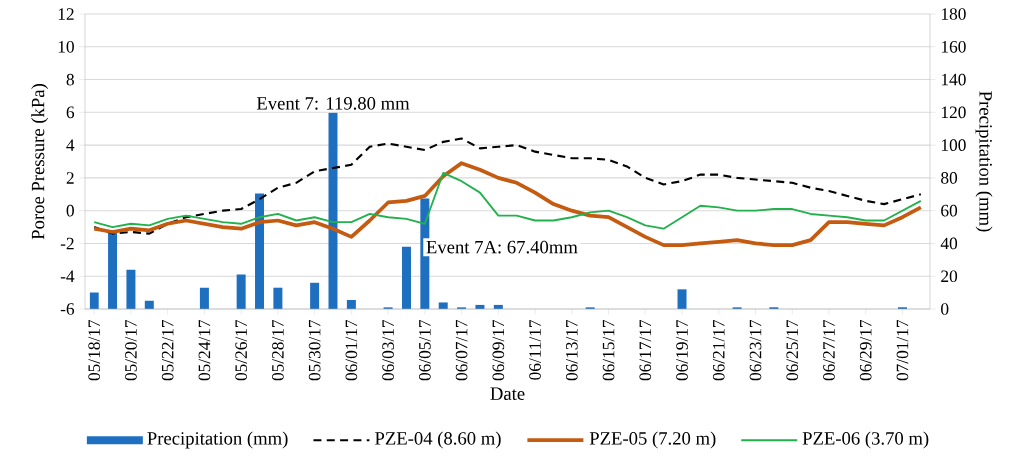 Image resolution: width=1016 pixels, height=462 pixels. Describe the element at coordinates (67, 243) in the screenshot. I see `y-tick-label: -2` at that location.